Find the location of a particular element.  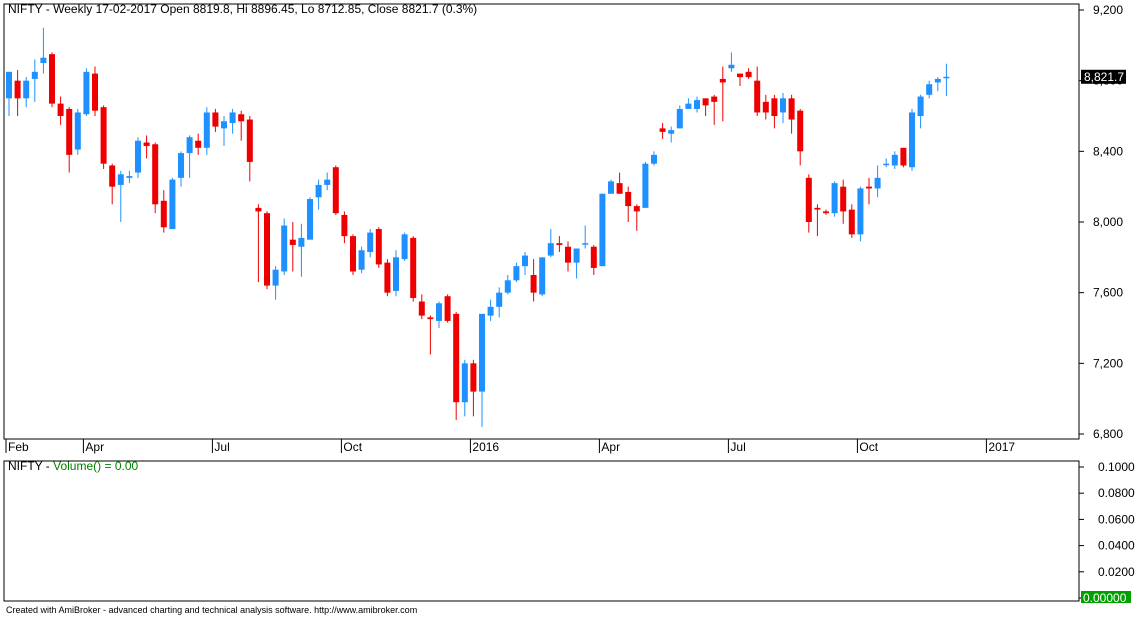

x-tick-label: Feb is located at coordinates (18, 447).